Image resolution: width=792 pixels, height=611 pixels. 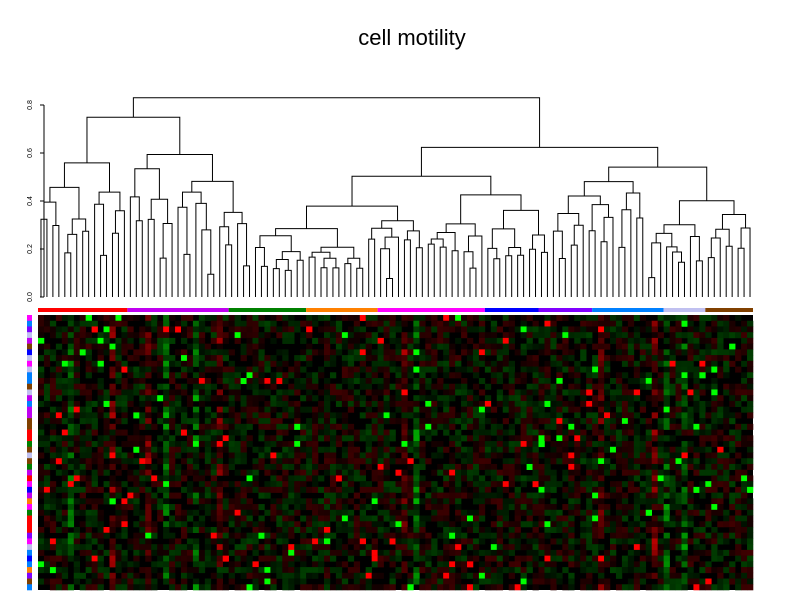 What do you see at coordinates (29, 501) in the screenshot?
I see `row-group-segment` at bounding box center [29, 501].